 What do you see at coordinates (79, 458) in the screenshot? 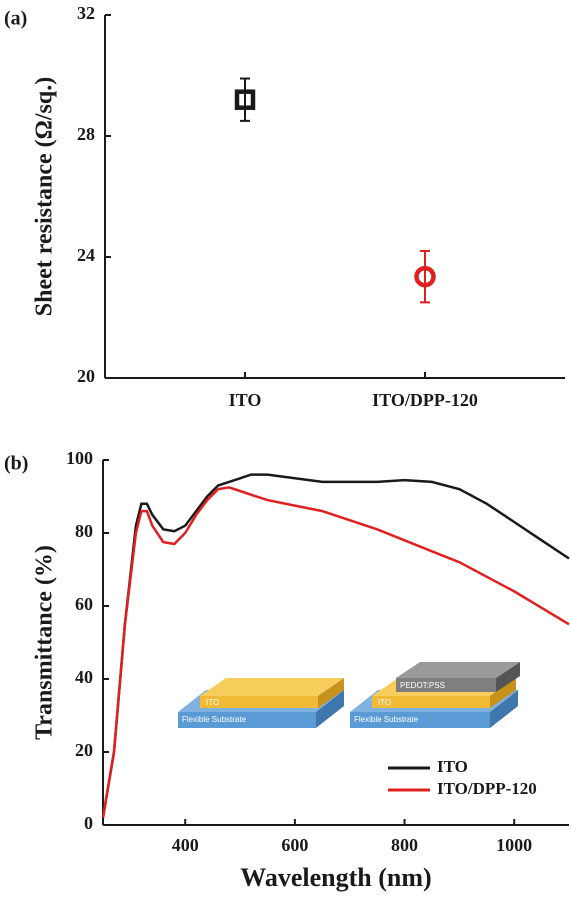
I see `y-tick-label: 100` at bounding box center [79, 458].